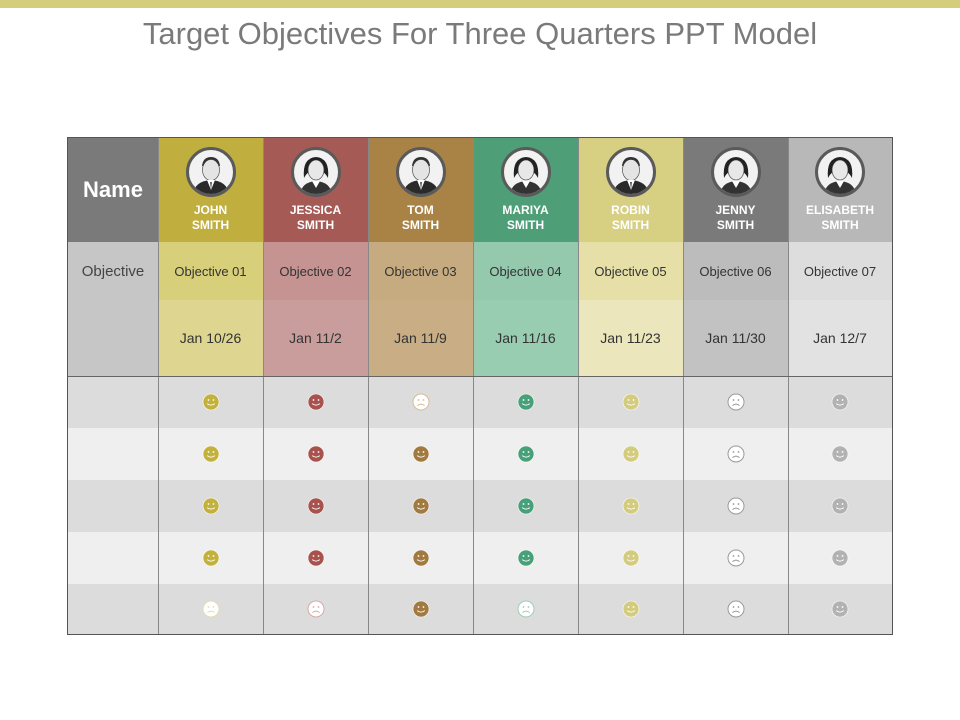 The width and height of the screenshot is (960, 720). I want to click on date-text: Jan 10/26, so click(210, 338).